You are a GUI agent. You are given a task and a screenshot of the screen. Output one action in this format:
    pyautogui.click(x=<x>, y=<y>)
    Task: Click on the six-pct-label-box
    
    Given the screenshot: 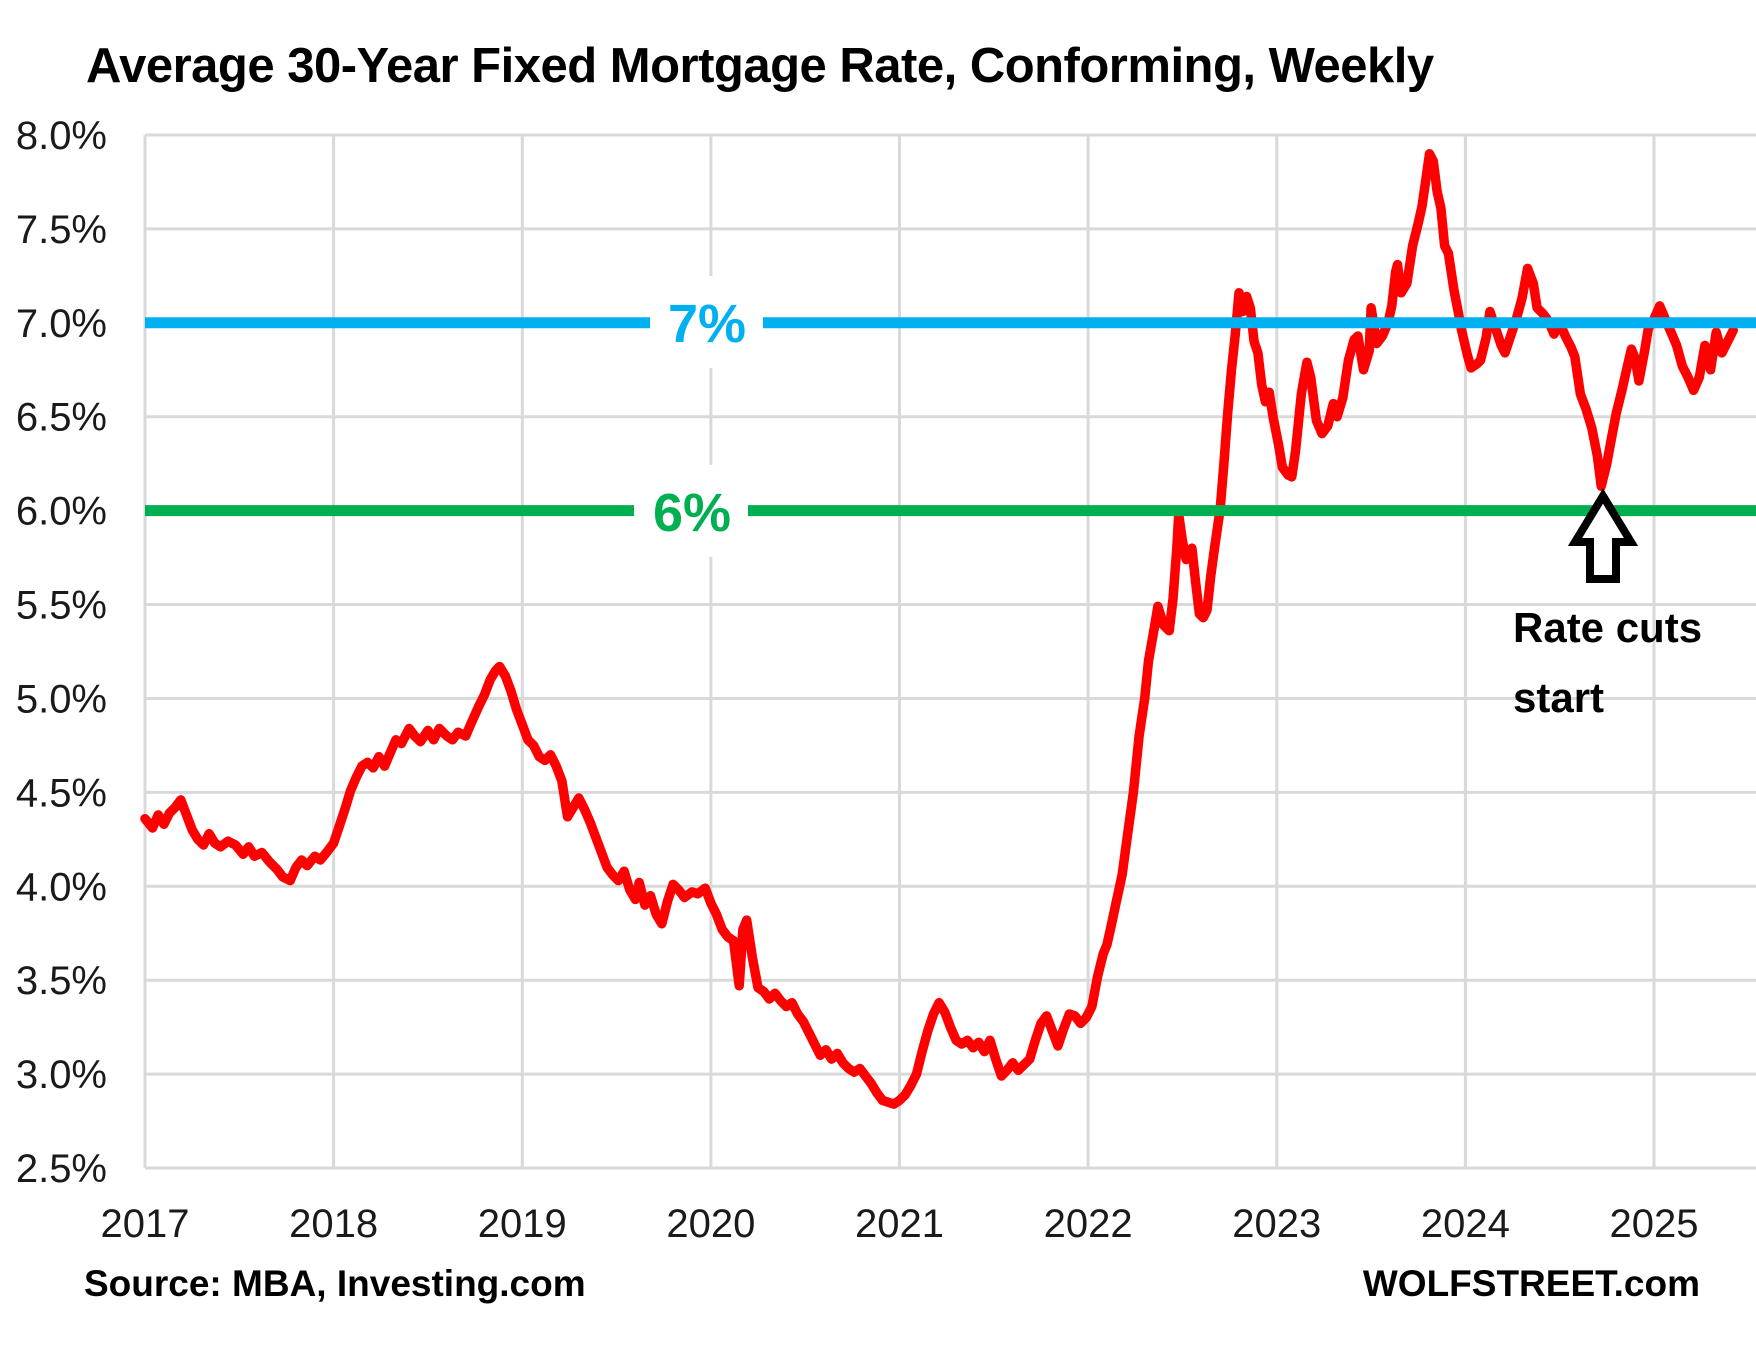 What is the action you would take?
    pyautogui.click(x=691, y=511)
    